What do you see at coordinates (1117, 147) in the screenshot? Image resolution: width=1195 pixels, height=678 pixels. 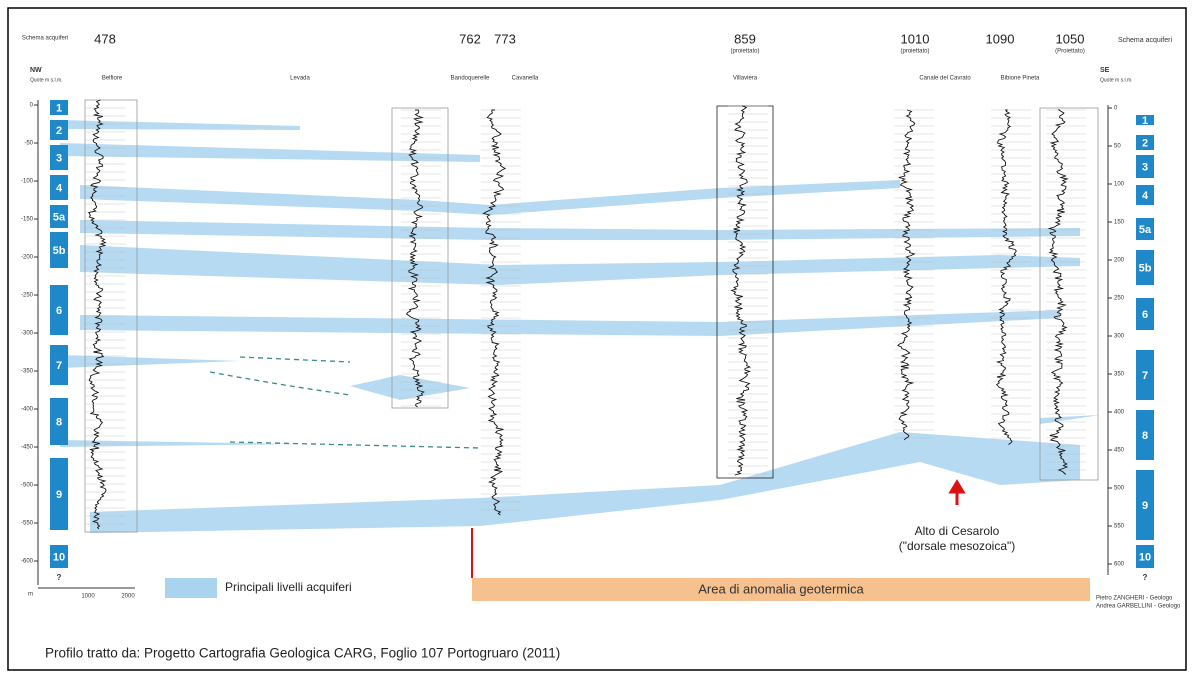 I see `depth-label: 50` at bounding box center [1117, 147].